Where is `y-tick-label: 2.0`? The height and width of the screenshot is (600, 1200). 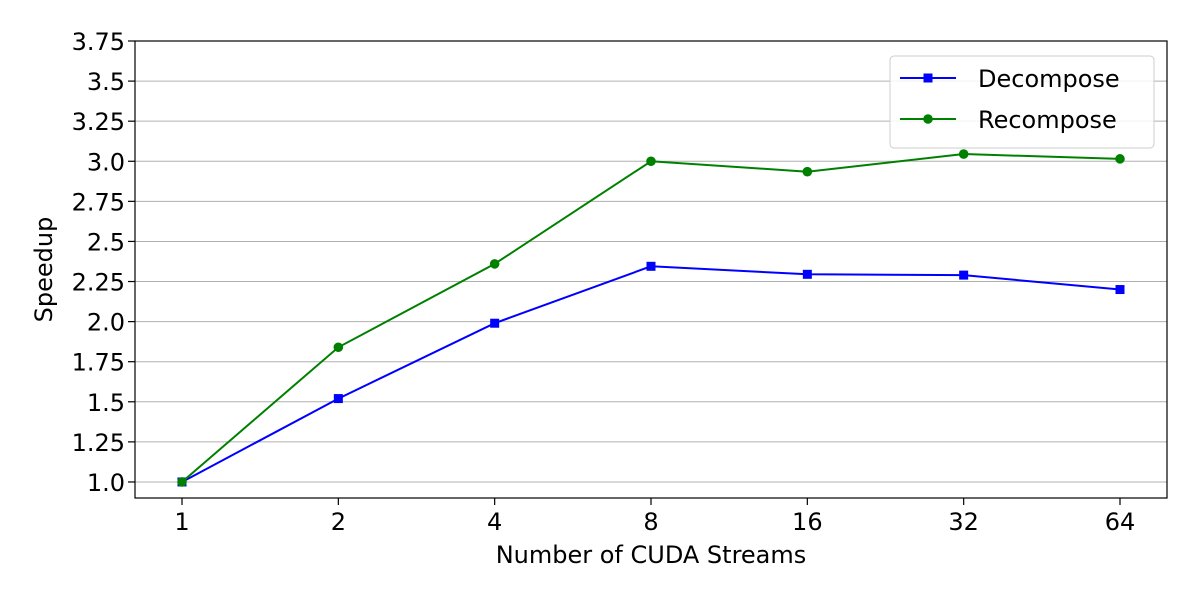
y-tick-label: 2.0 is located at coordinates (106, 323).